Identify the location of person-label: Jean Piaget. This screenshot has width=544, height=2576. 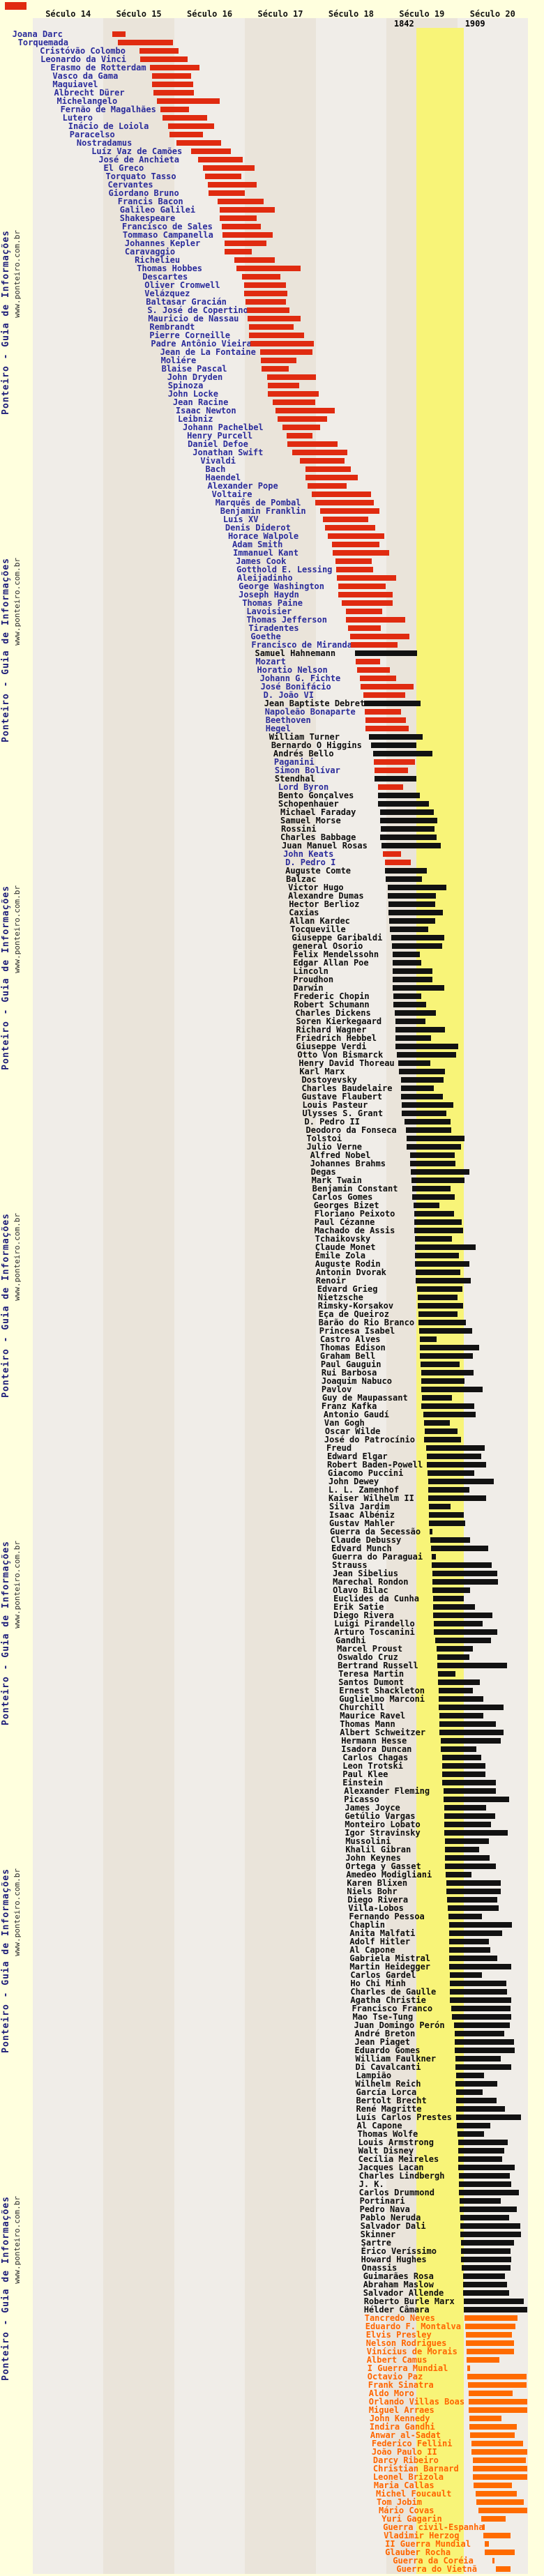
(382, 2042).